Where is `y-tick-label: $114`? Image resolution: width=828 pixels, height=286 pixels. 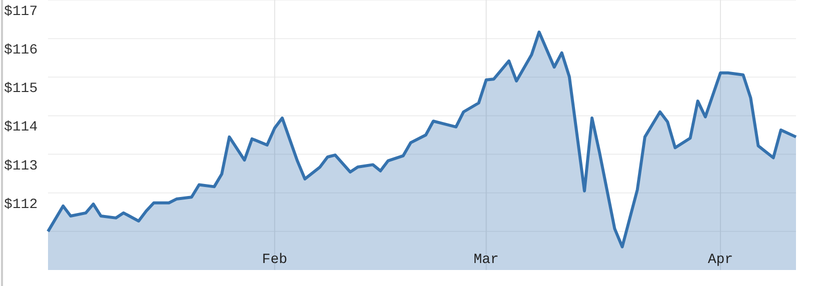 y-tick-label: $114 is located at coordinates (21, 128).